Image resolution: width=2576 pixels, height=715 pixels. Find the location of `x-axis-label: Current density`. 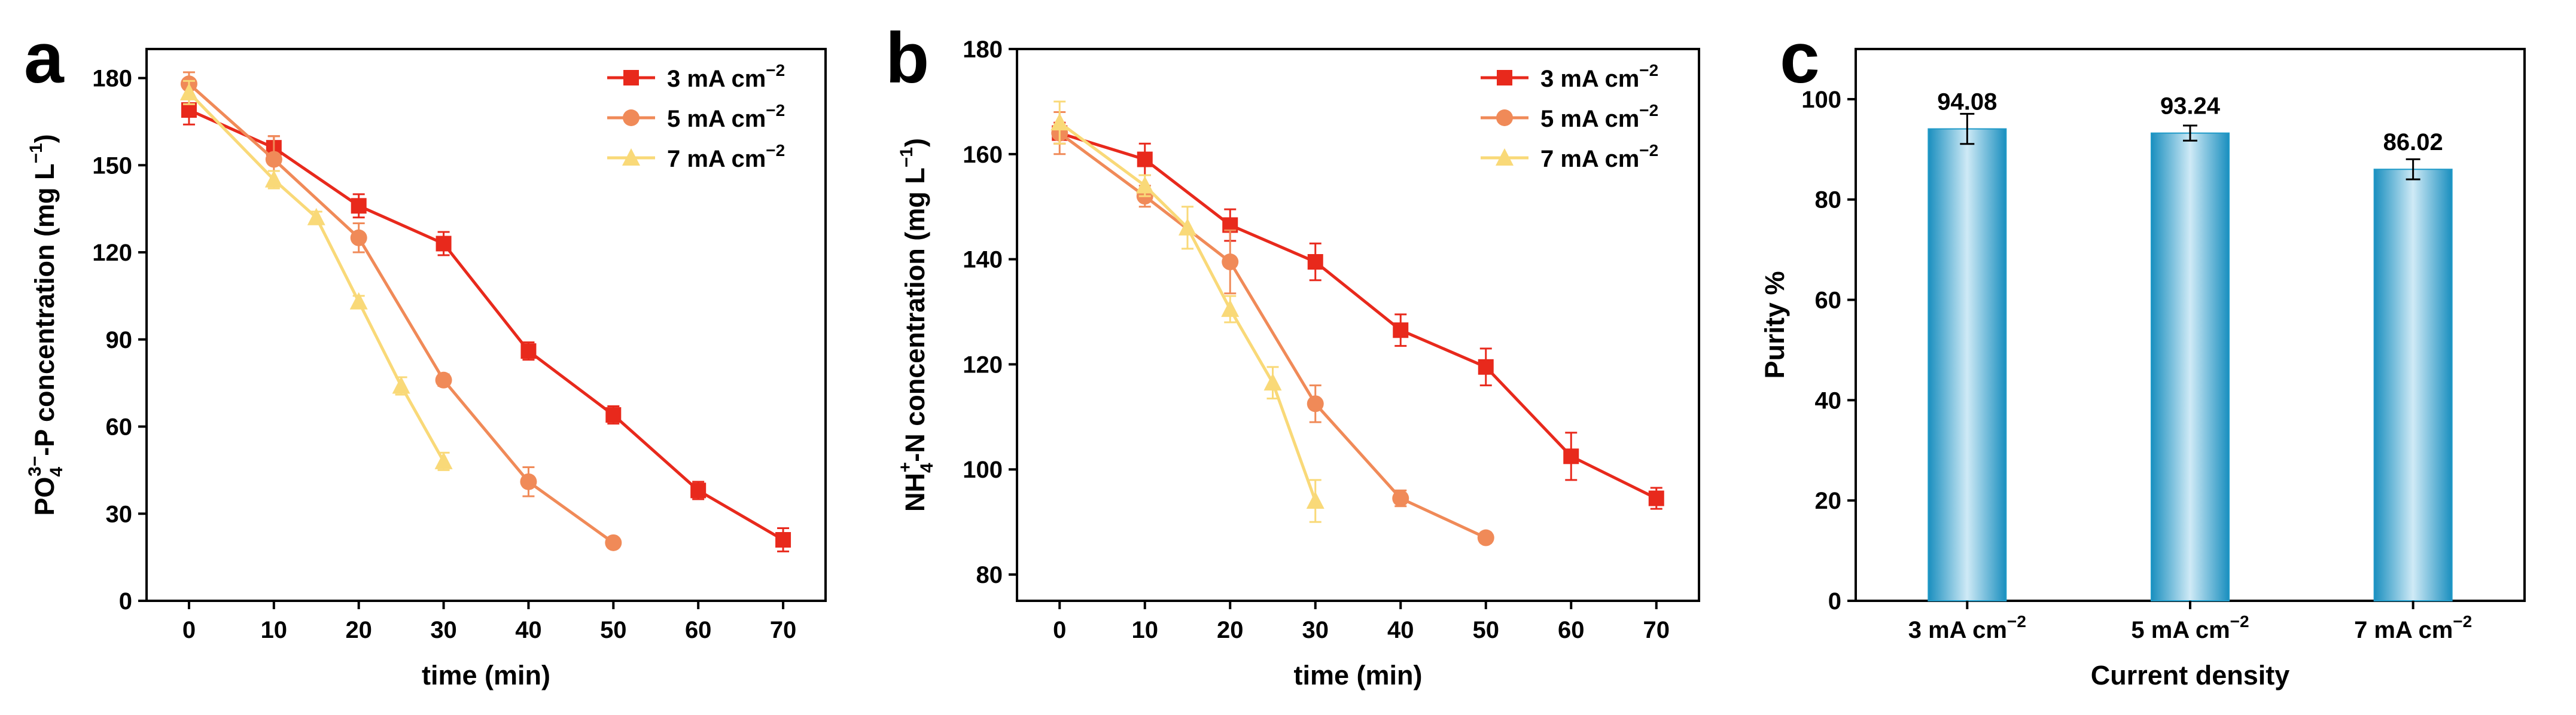

x-axis-label: Current density is located at coordinates (2190, 675).